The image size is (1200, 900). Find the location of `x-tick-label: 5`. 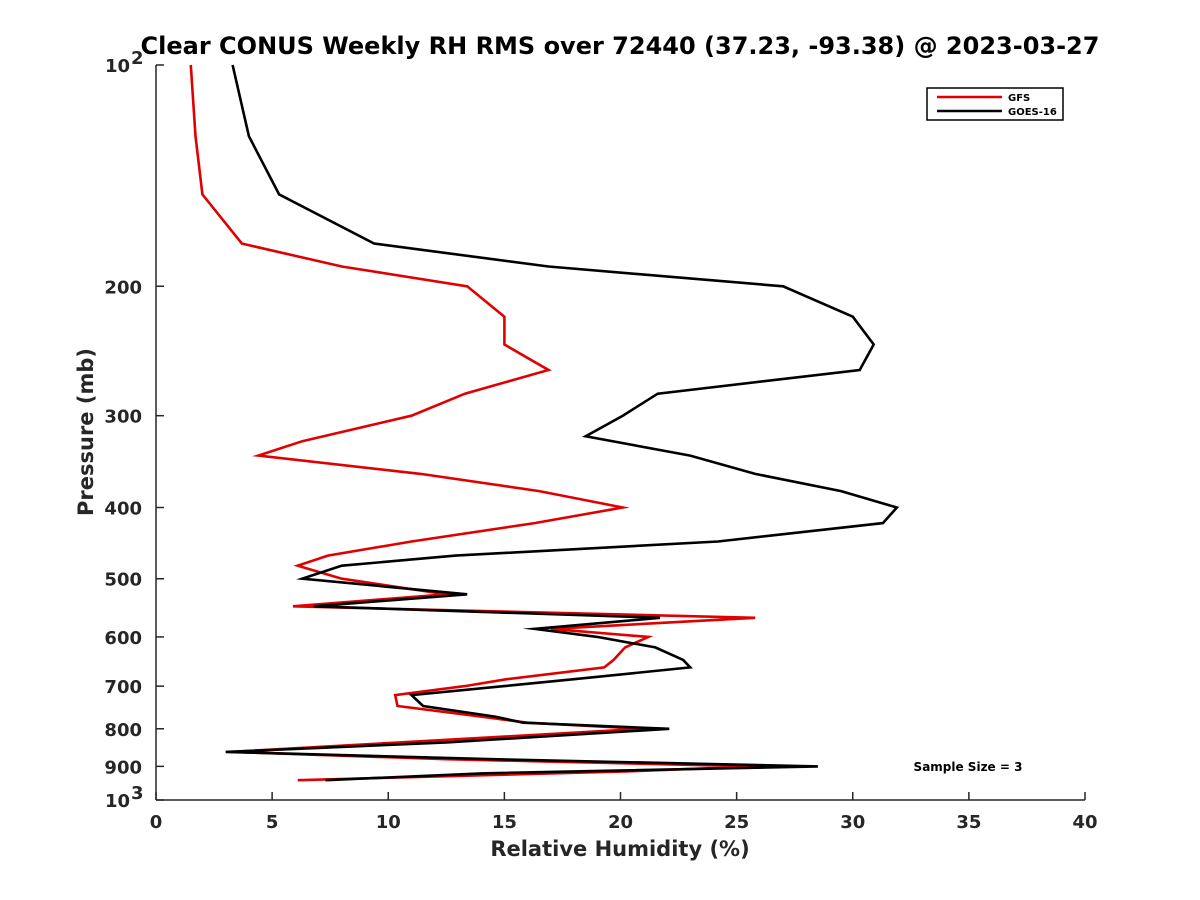

x-tick-label: 5 is located at coordinates (272, 822).